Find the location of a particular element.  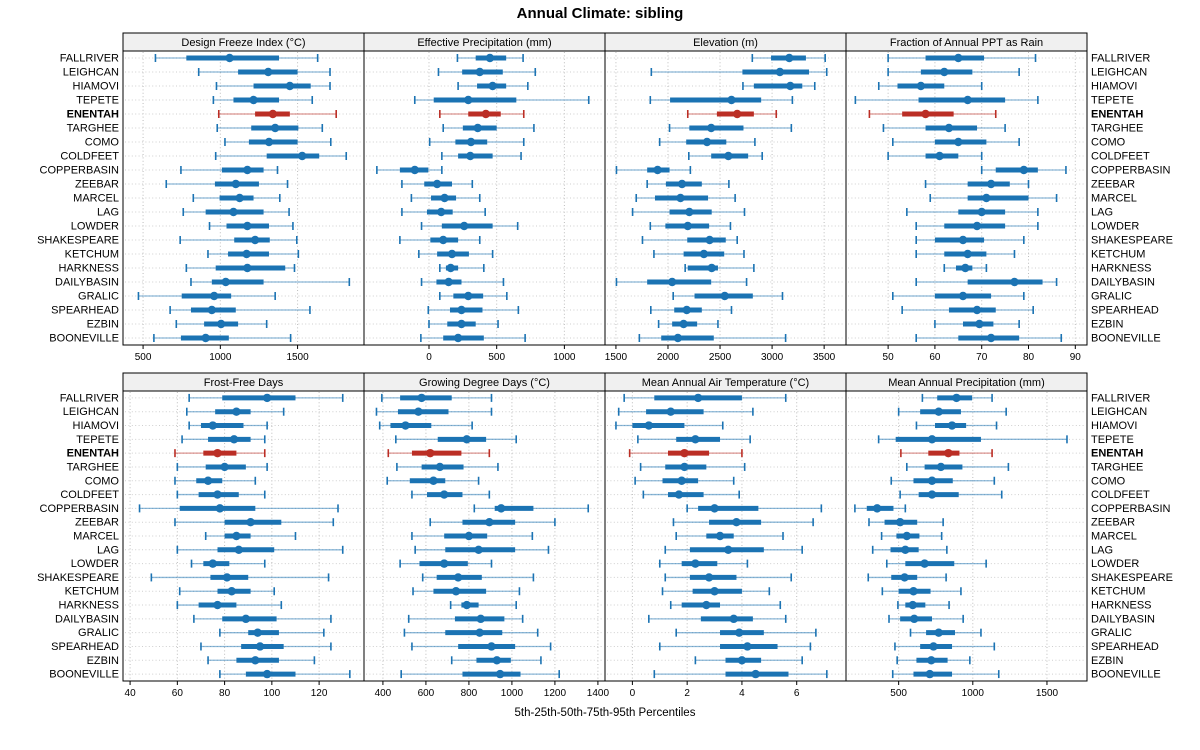

axis-tick-label: 60 is located at coordinates (935, 357).